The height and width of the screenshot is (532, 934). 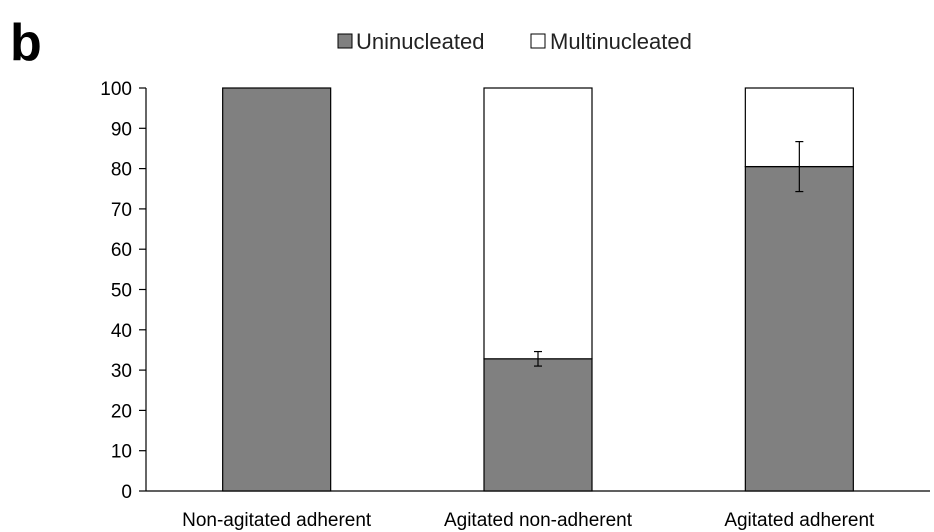 What do you see at coordinates (538, 41) in the screenshot?
I see `legend-swatch-multinucleated` at bounding box center [538, 41].